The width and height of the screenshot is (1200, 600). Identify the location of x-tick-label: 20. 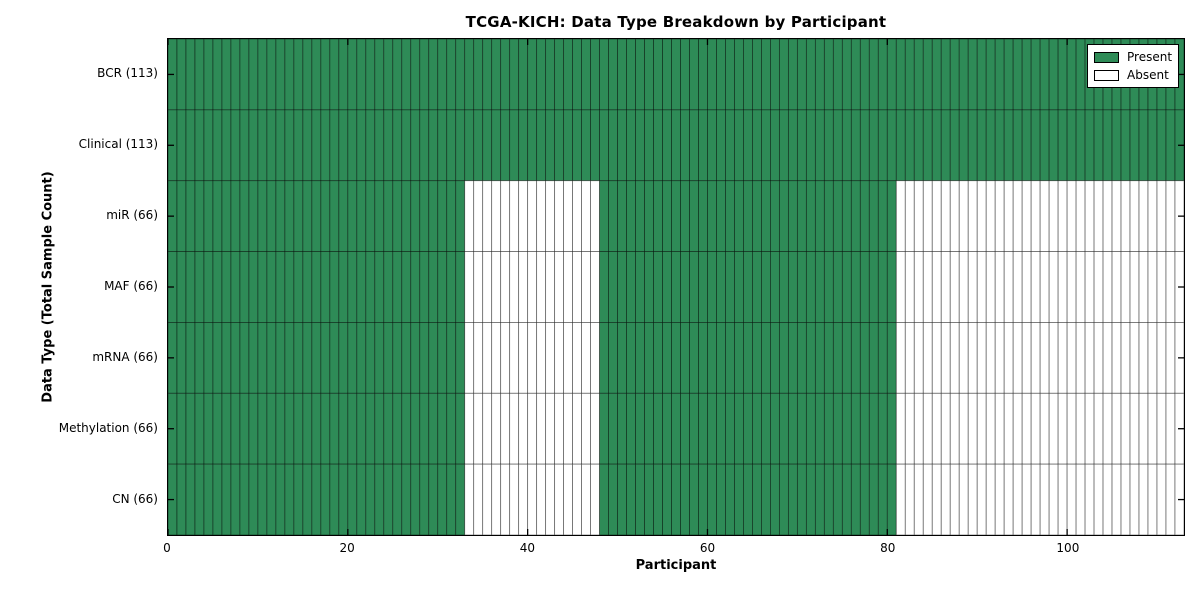
(347, 548).